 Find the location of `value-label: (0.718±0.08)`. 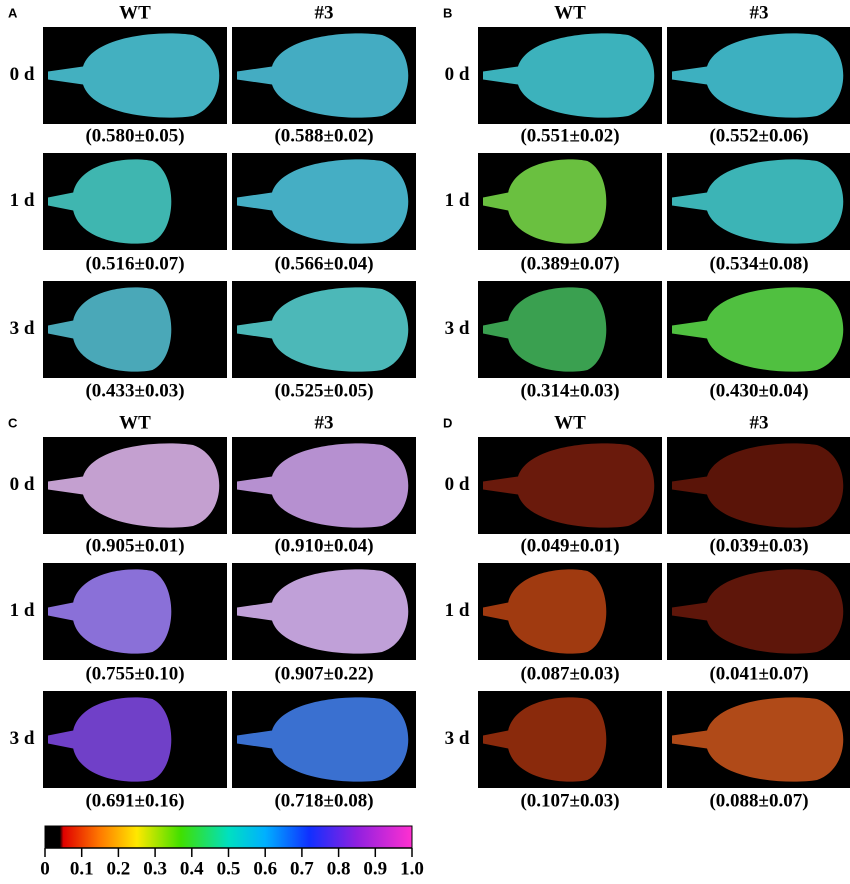

value-label: (0.718±0.08) is located at coordinates (323, 800).